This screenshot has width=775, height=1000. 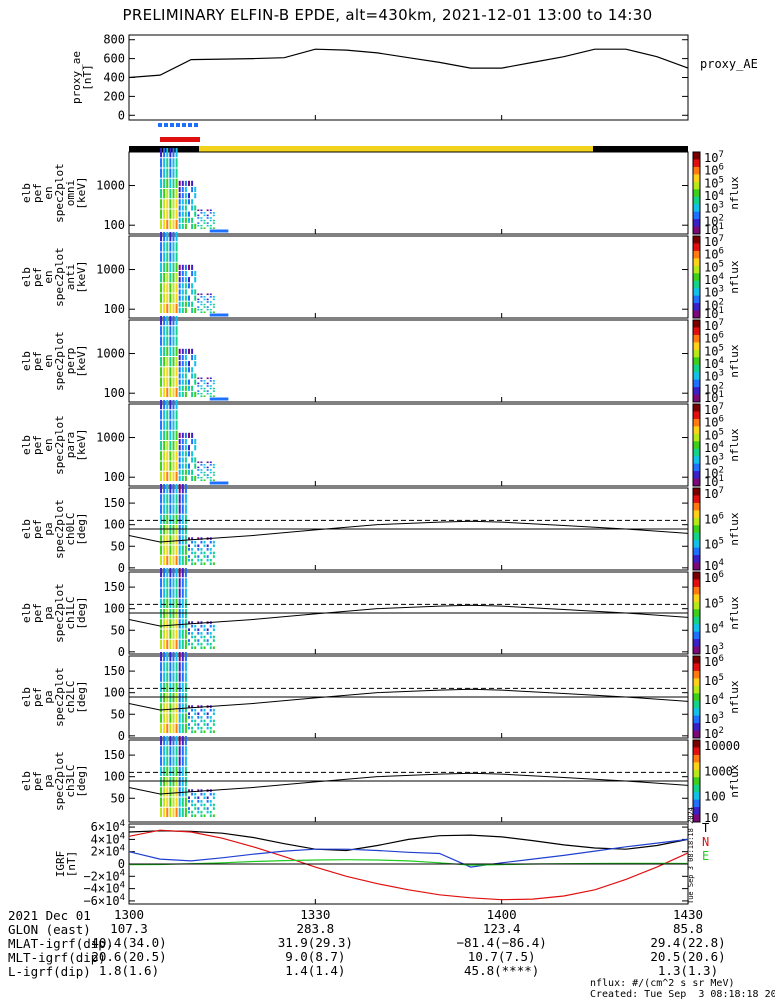 What do you see at coordinates (734, 528) in the screenshot?
I see `colorbar-title-ch0LC: nflux` at bounding box center [734, 528].